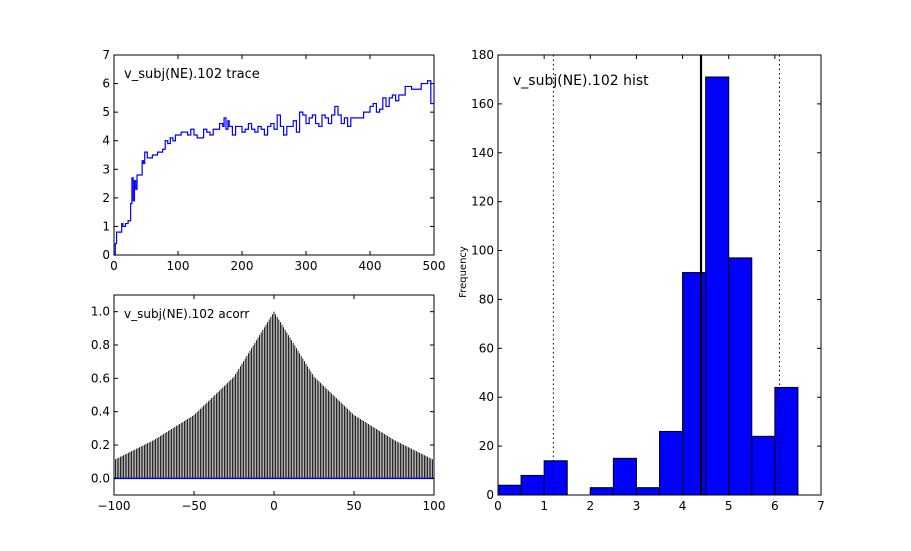 The height and width of the screenshot is (551, 911). What do you see at coordinates (434, 506) in the screenshot?
I see `acorr-x-tick-label: 100` at bounding box center [434, 506].